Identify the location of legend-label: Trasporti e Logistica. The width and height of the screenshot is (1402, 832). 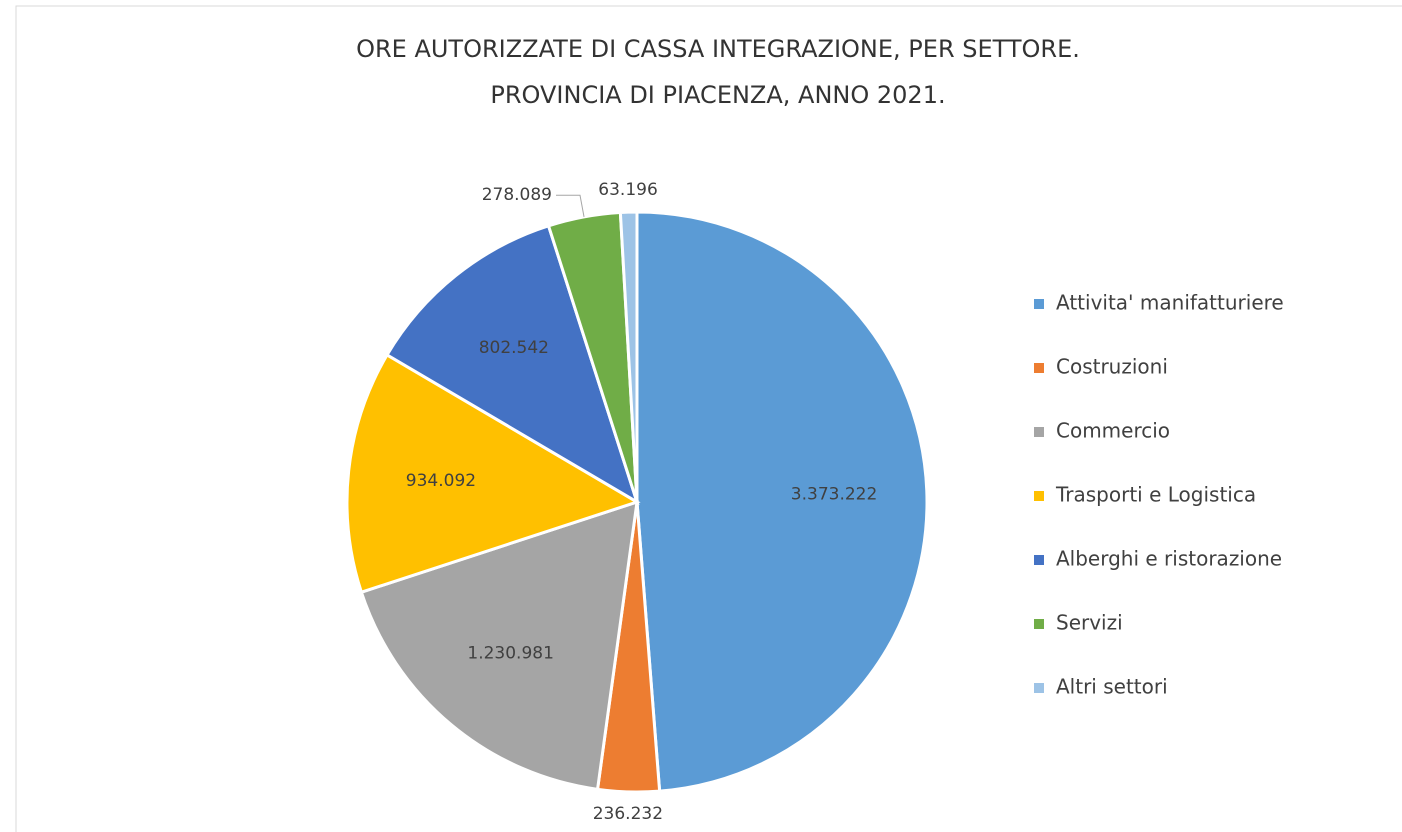
(1155, 495).